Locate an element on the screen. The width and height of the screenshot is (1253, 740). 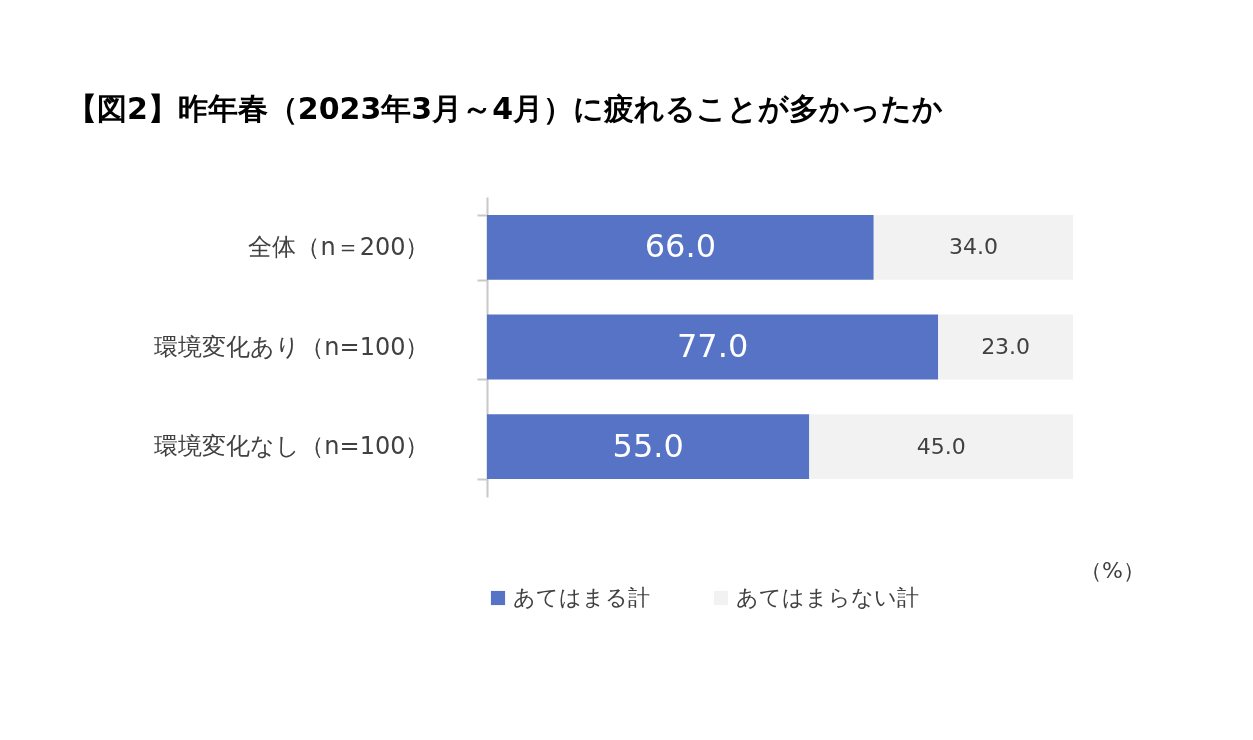
y-tick-label: 環境変化あり（n=100） is located at coordinates (292, 346).